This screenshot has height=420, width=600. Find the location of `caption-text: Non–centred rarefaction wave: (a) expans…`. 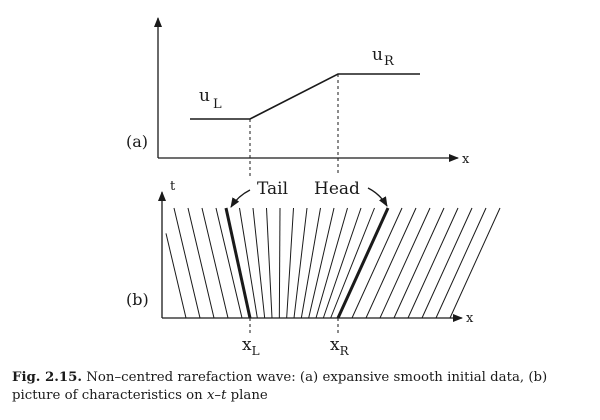

caption-text: Non–centred rarefaction wave: (a) expans… is located at coordinates (280, 386).